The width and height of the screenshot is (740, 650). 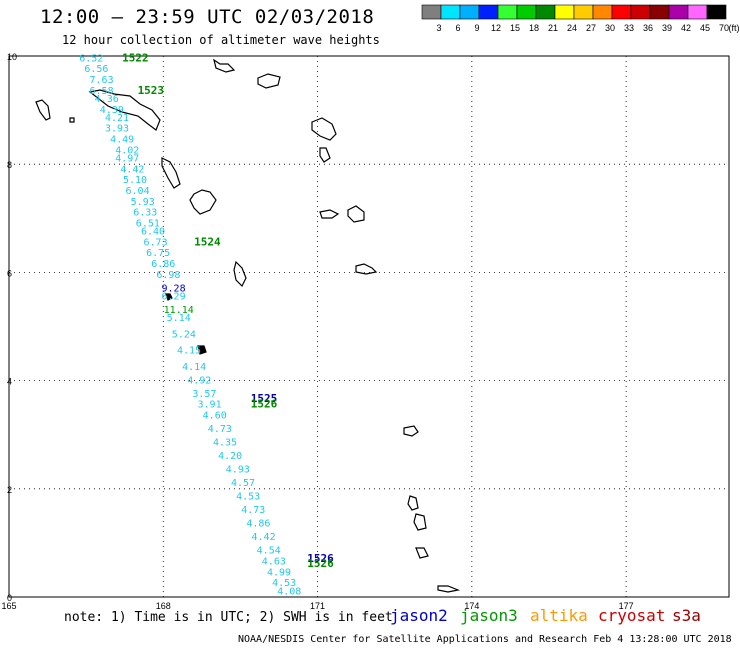 What do you see at coordinates (279, 572) in the screenshot?
I see `swh-value-label: 4.99` at bounding box center [279, 572].